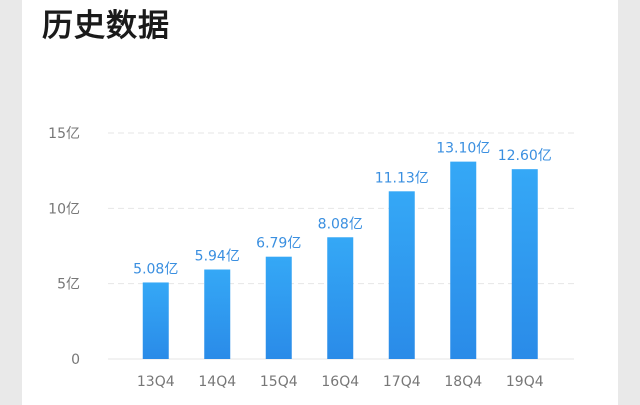 This screenshot has width=640, height=405. What do you see at coordinates (279, 382) in the screenshot?
I see `x-tick-label-15Q4: 15Q4` at bounding box center [279, 382].